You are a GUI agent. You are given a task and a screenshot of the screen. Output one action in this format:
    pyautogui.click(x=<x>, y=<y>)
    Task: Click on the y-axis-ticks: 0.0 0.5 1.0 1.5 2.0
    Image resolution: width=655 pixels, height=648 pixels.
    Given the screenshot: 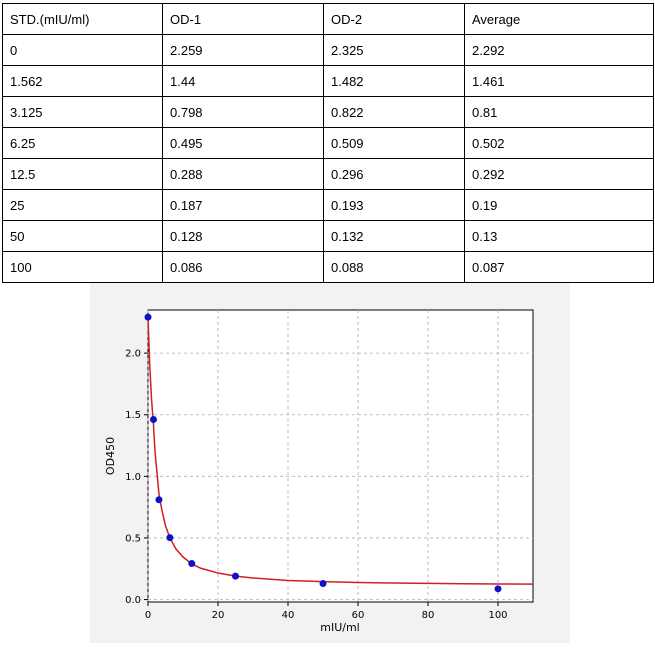 What is the action you would take?
    pyautogui.click(x=136, y=477)
    